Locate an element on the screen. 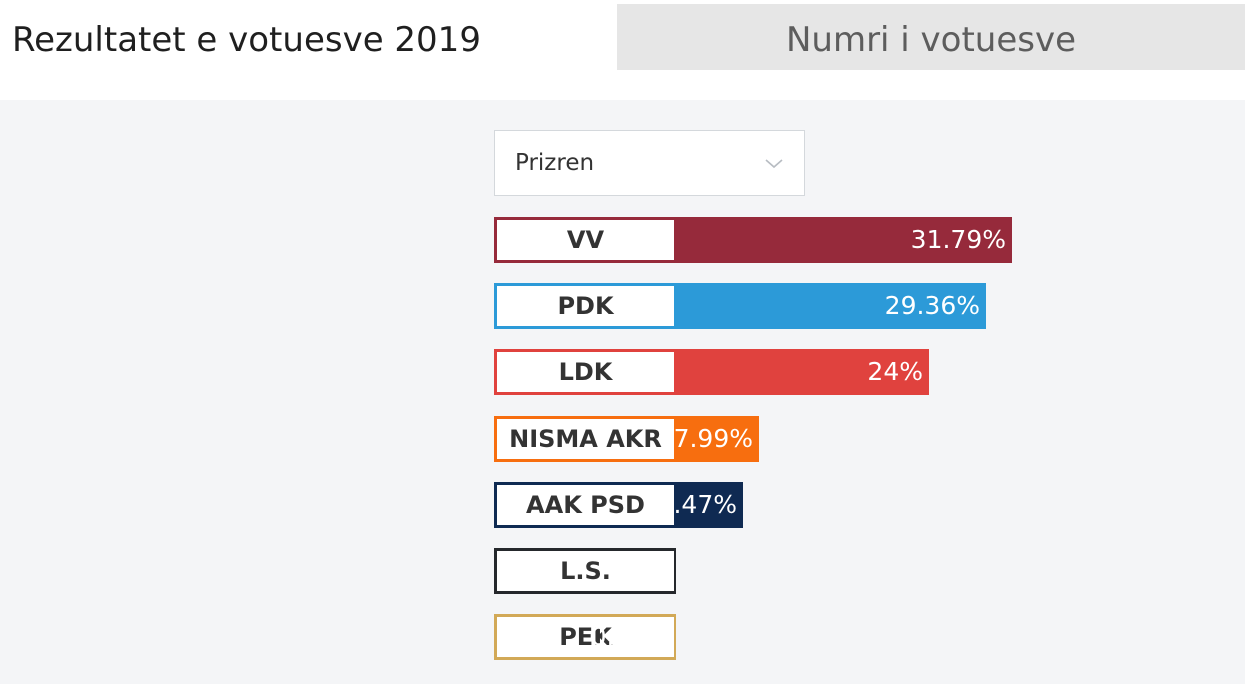 Image resolution: width=1245 pixels, height=699 pixels. bar-value-label: 24% is located at coordinates (895, 371).